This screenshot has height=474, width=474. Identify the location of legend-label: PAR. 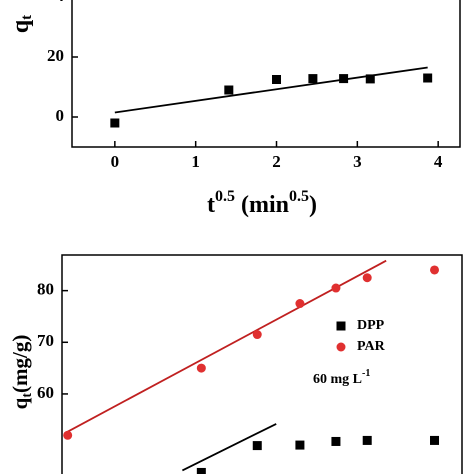
(371, 346).